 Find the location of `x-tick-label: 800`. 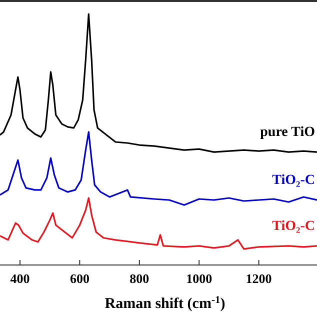

x-tick-label: 800 is located at coordinates (140, 278).